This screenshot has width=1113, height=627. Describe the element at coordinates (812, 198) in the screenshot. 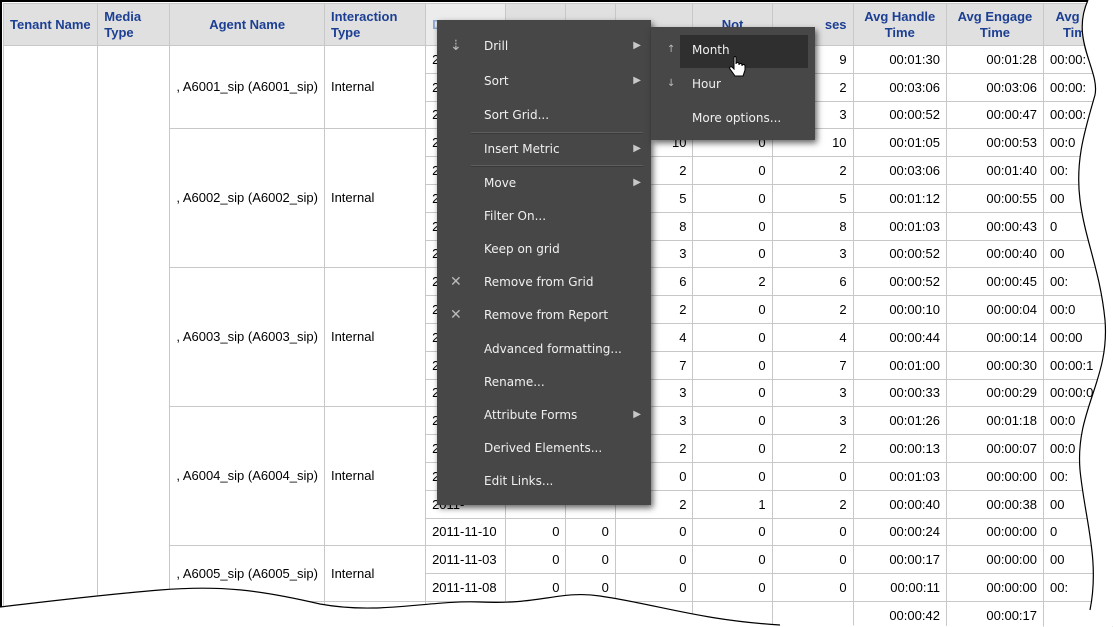

I see `metric-cell: 5` at that location.